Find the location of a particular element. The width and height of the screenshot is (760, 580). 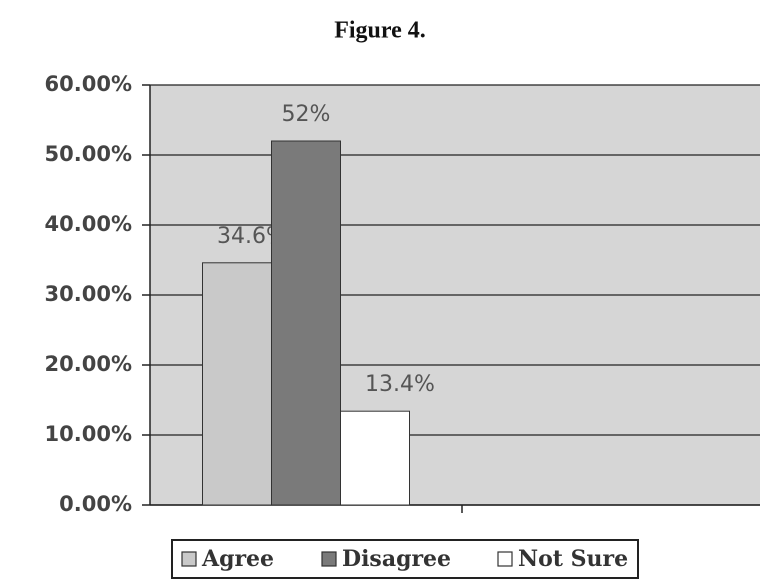

legend-box is located at coordinates (405, 559).